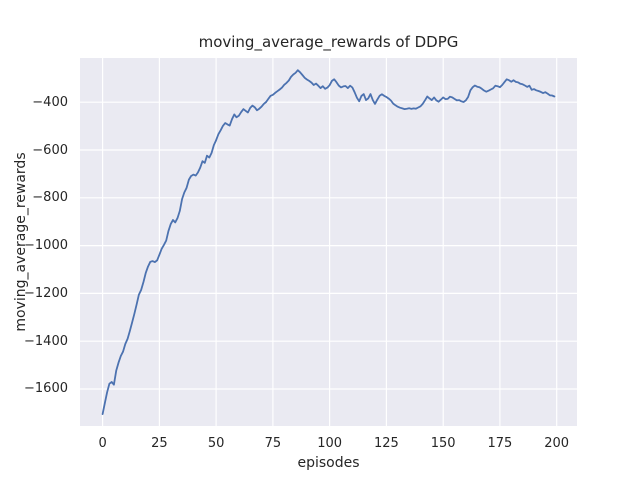 The height and width of the screenshot is (480, 640). What do you see at coordinates (50, 150) in the screenshot?
I see `y-tick-label: −600` at bounding box center [50, 150].